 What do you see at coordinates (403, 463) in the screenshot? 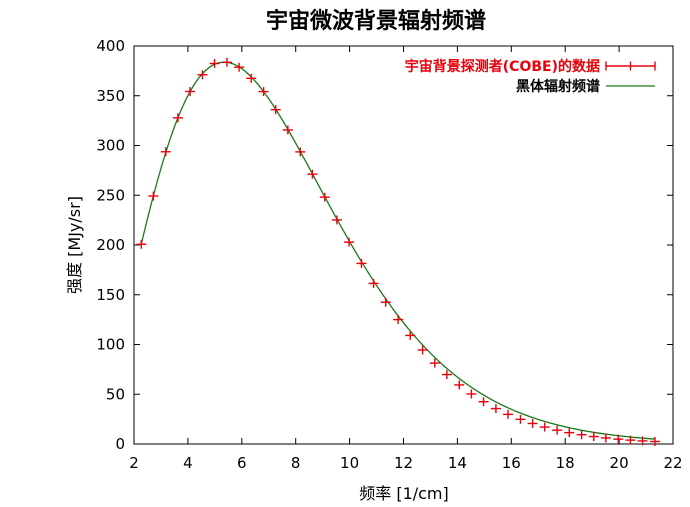
I see `x-tick-label: 12` at bounding box center [403, 463].